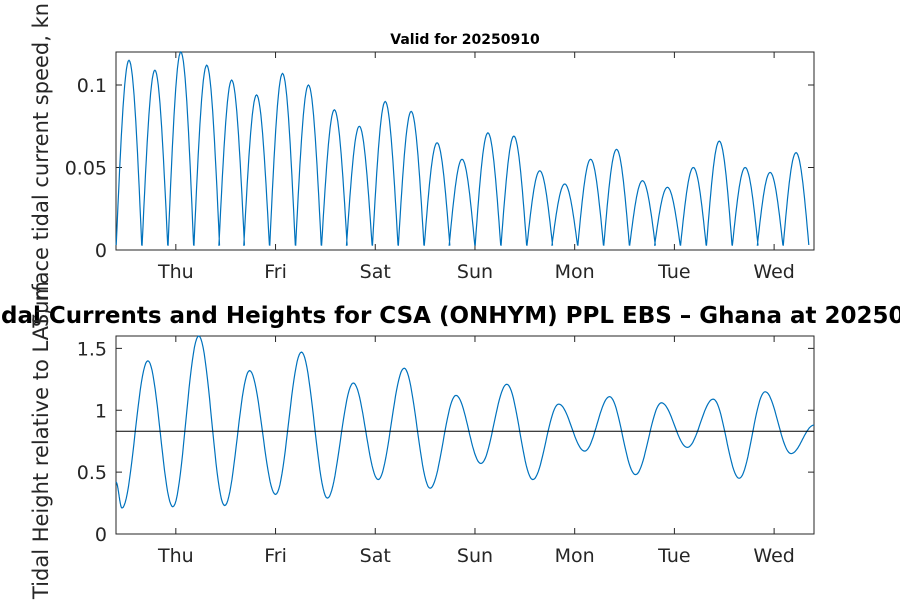 Image resolution: width=900 pixels, height=600 pixels. Describe the element at coordinates (101, 251) in the screenshot. I see `current-speed-ytick-label: 0` at that location.